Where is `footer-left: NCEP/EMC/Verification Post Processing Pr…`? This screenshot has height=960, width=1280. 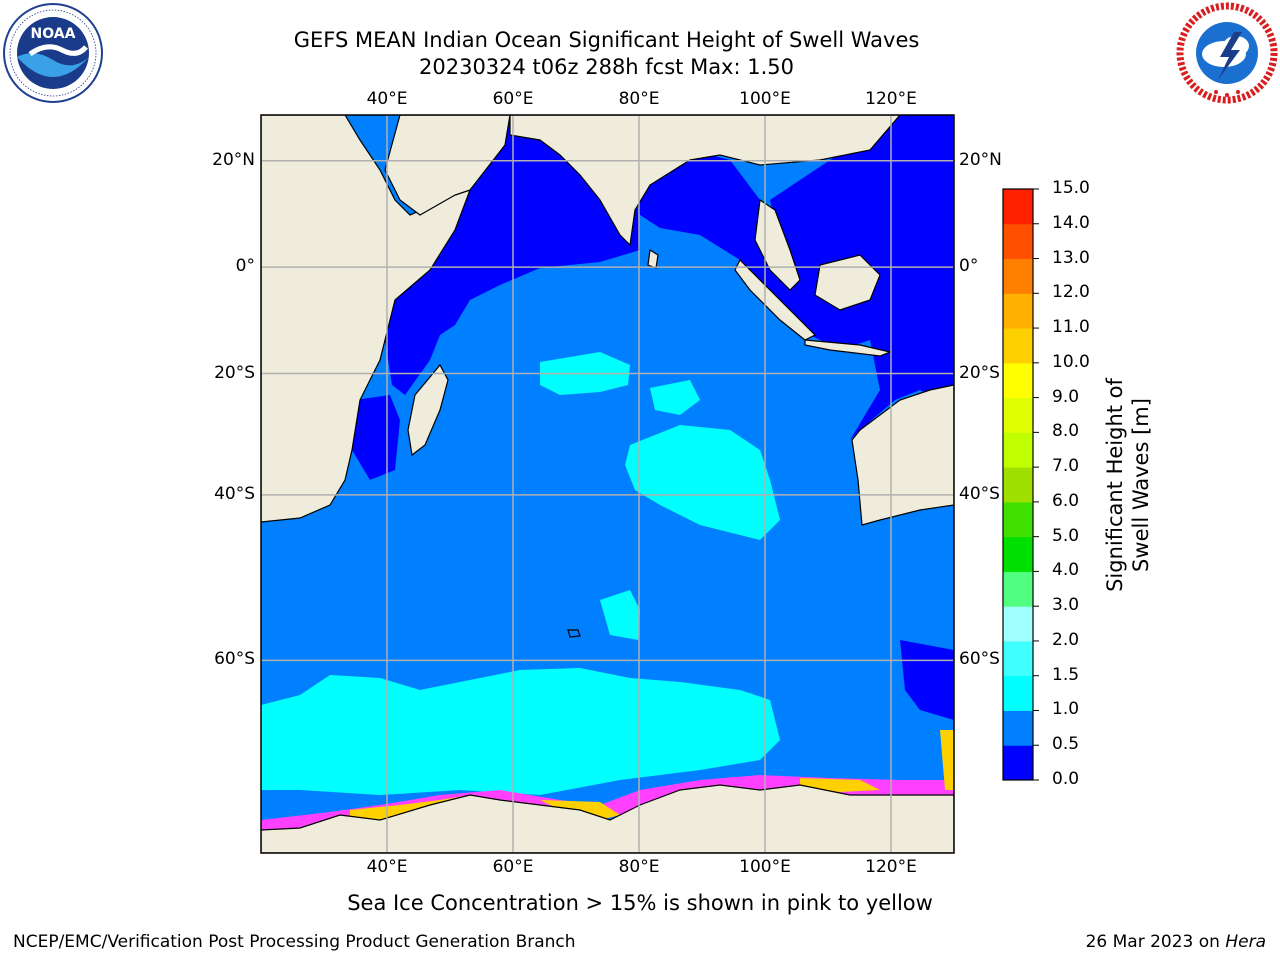 footer-left: NCEP/EMC/Verification Post Processing Pr… is located at coordinates (294, 942).